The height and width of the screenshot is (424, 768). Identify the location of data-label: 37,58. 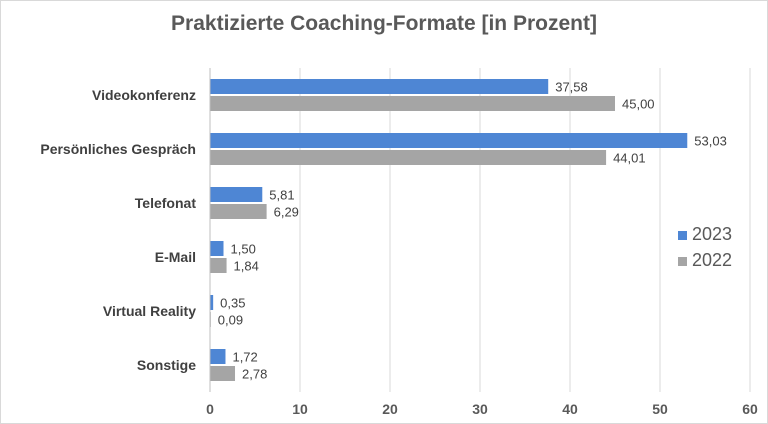
(571, 87).